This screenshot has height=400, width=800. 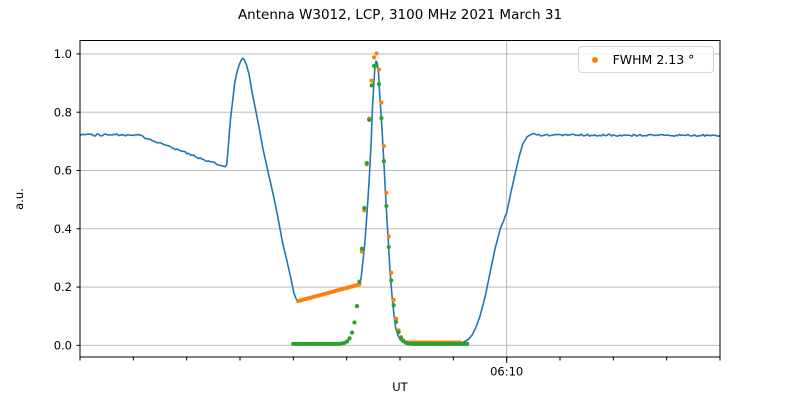 I want to click on legend-marker-dot, so click(x=595, y=59).